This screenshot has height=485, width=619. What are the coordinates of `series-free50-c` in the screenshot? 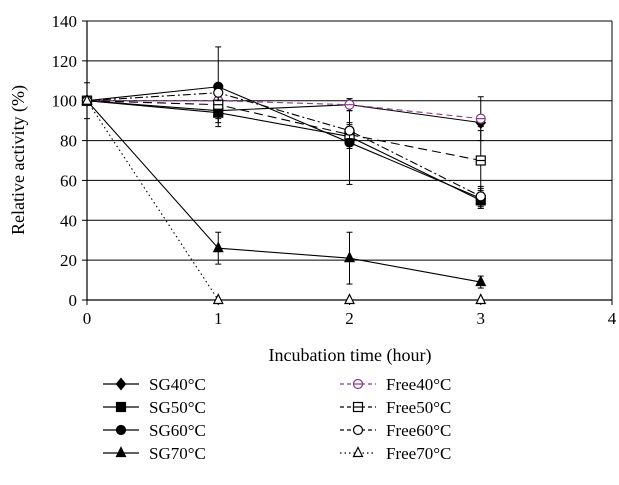 It's located at (283, 143).